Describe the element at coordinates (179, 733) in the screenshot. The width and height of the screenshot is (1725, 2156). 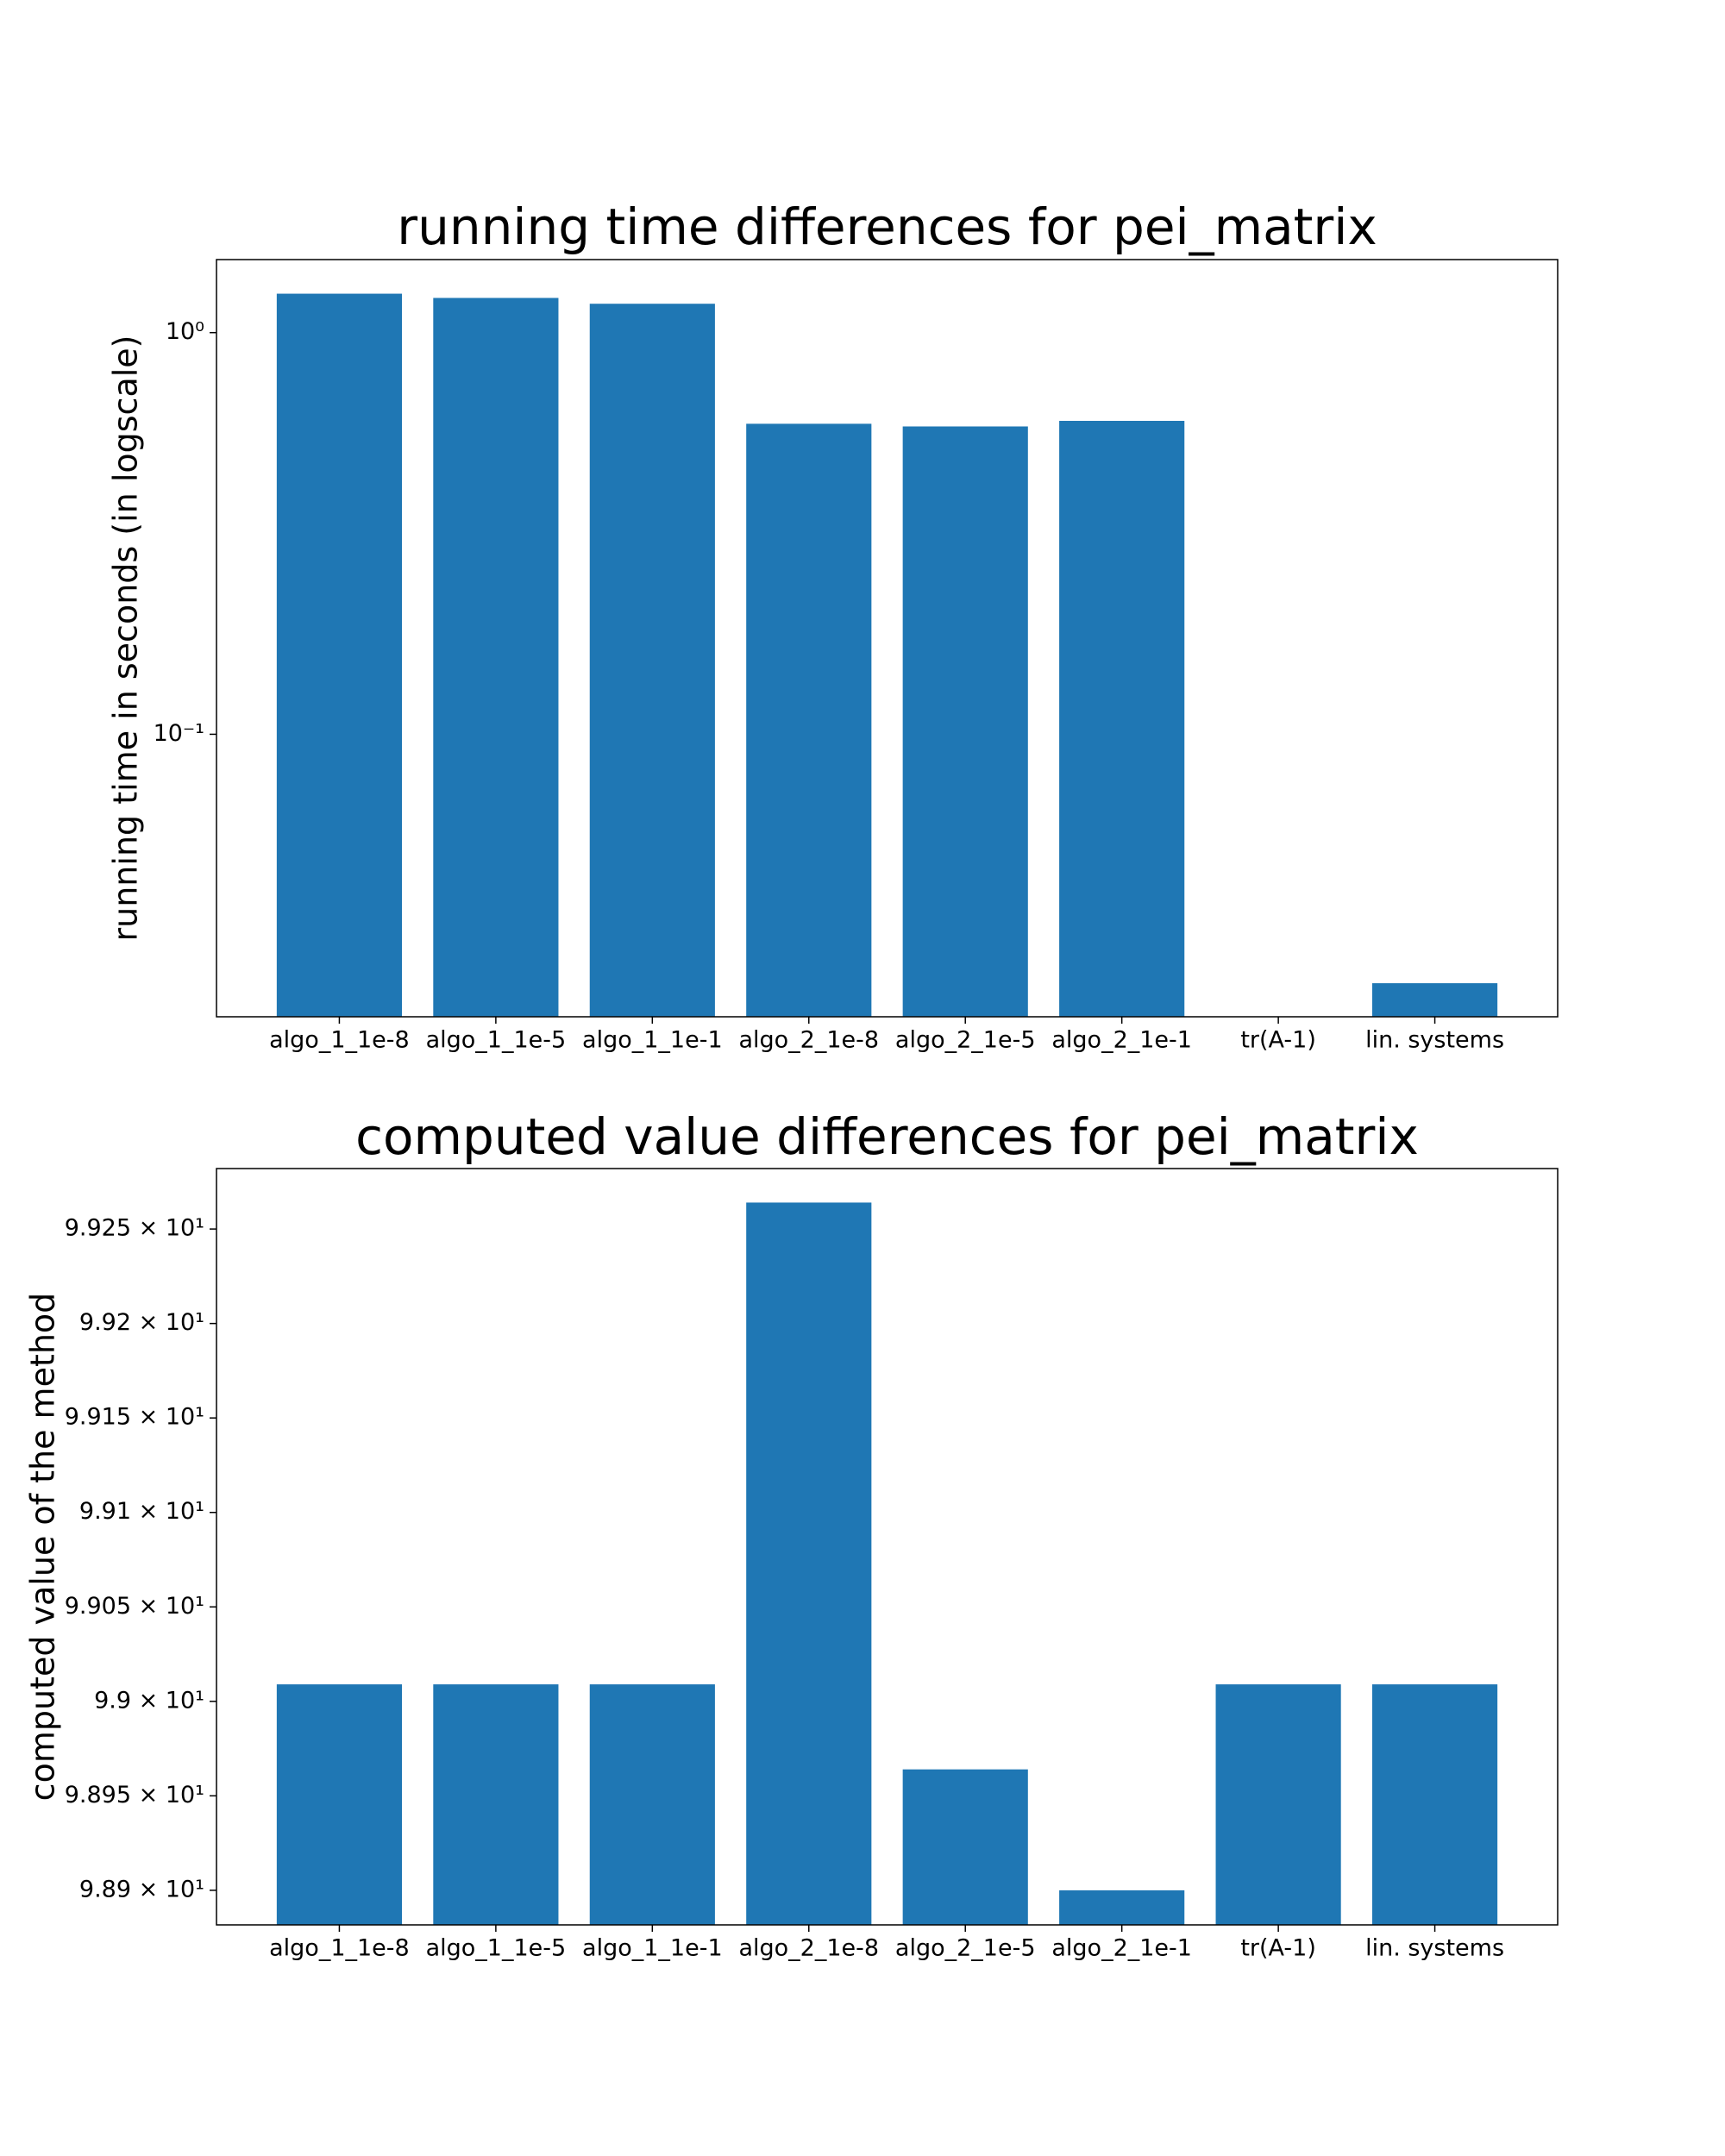
I see `y-tick-label: 10⁻¹` at that location.